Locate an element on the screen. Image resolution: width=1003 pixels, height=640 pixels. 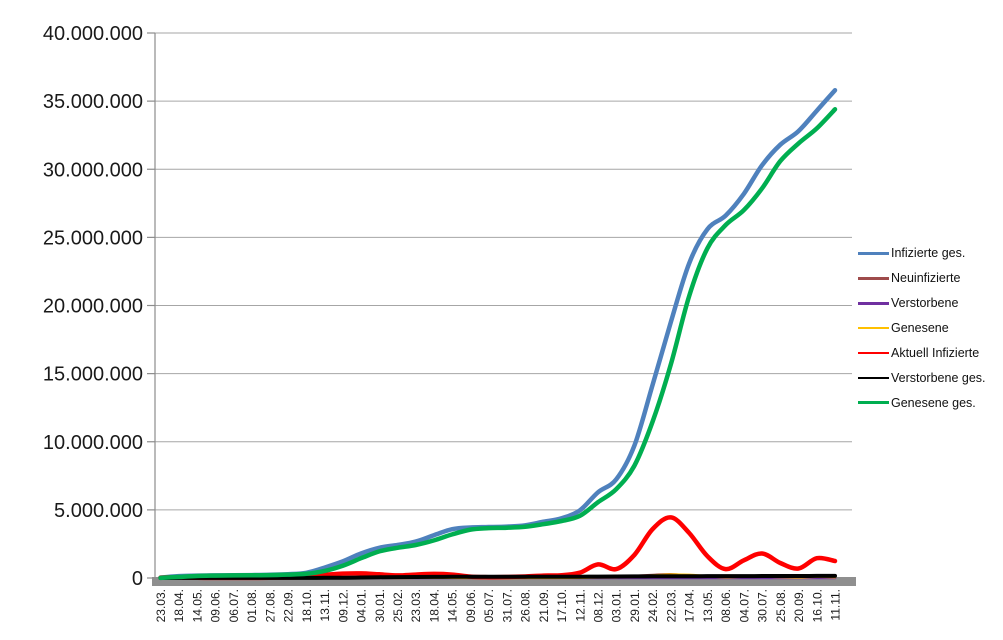
legend-label: Genesene is located at coordinates (920, 328).